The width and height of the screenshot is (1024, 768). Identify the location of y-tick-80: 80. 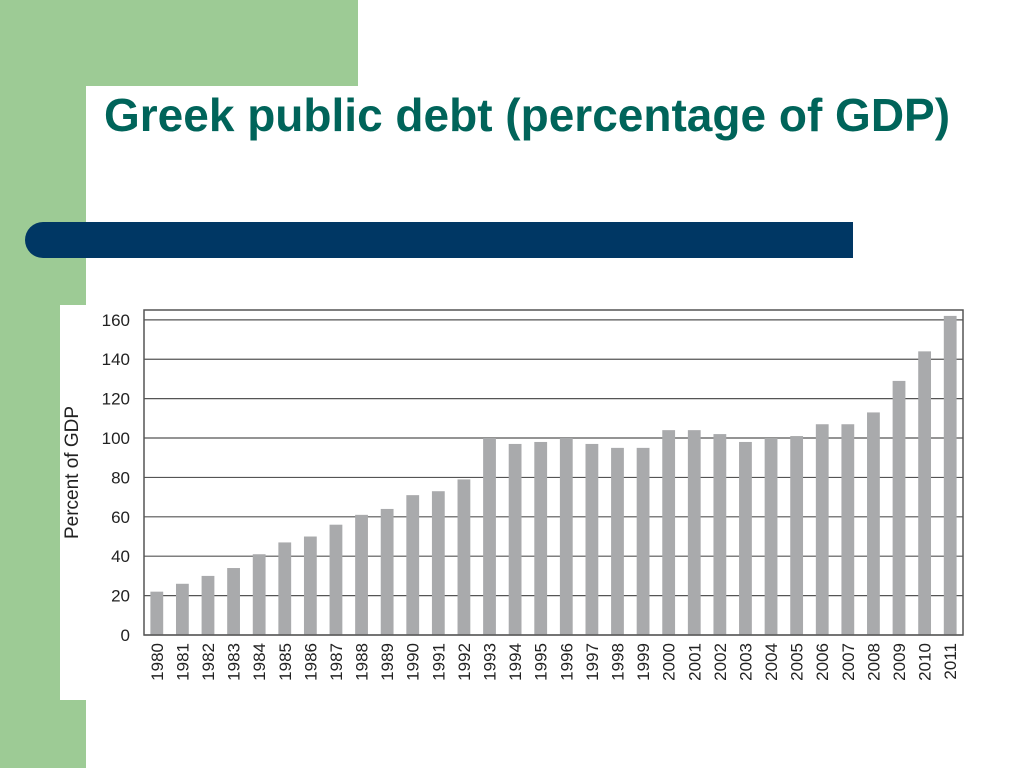
(120, 477).